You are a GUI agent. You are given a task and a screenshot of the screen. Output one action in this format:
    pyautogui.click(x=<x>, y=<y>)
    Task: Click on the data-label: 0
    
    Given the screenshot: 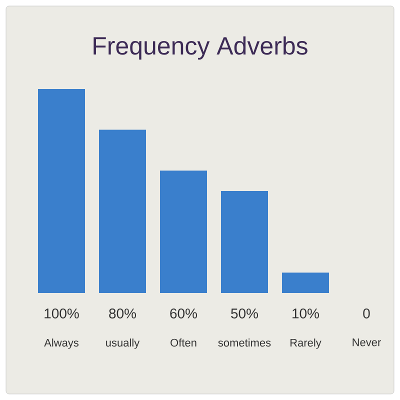 What is the action you would take?
    pyautogui.click(x=366, y=313)
    